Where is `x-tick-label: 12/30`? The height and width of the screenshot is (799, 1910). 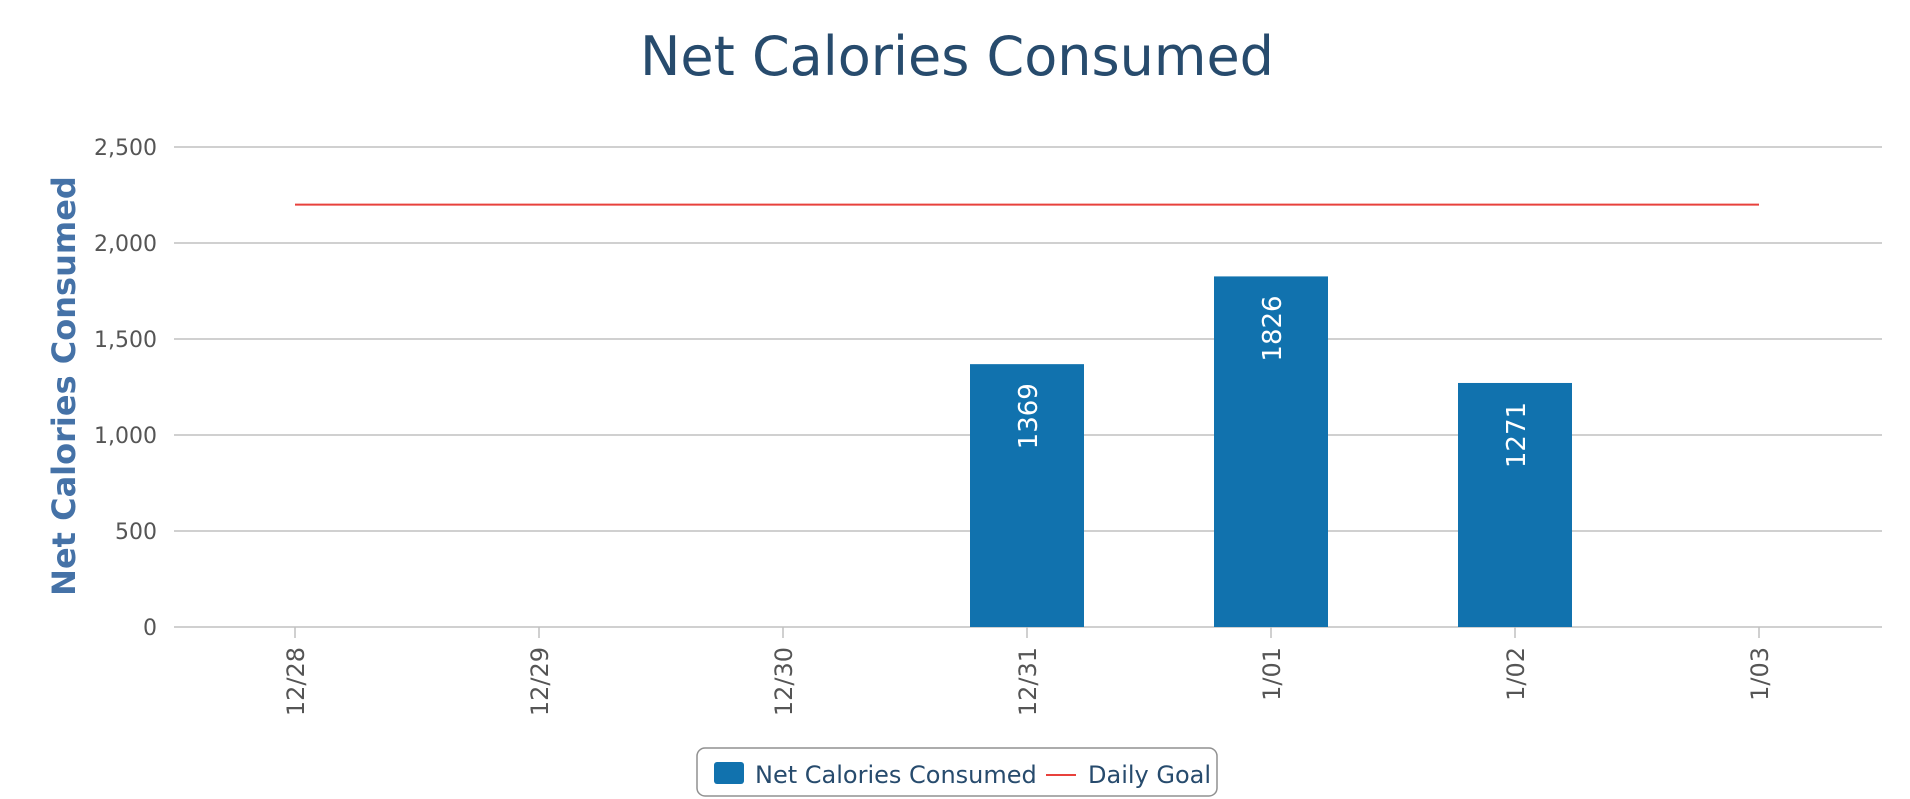 x-tick-label: 12/30 is located at coordinates (784, 681).